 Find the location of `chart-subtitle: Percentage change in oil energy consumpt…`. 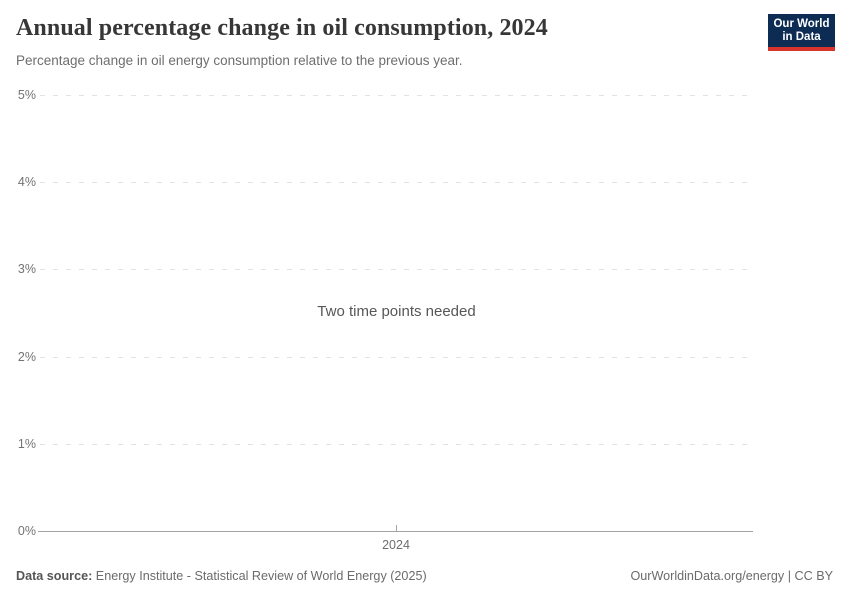

chart-subtitle: Percentage change in oil energy consumpt… is located at coordinates (239, 60).